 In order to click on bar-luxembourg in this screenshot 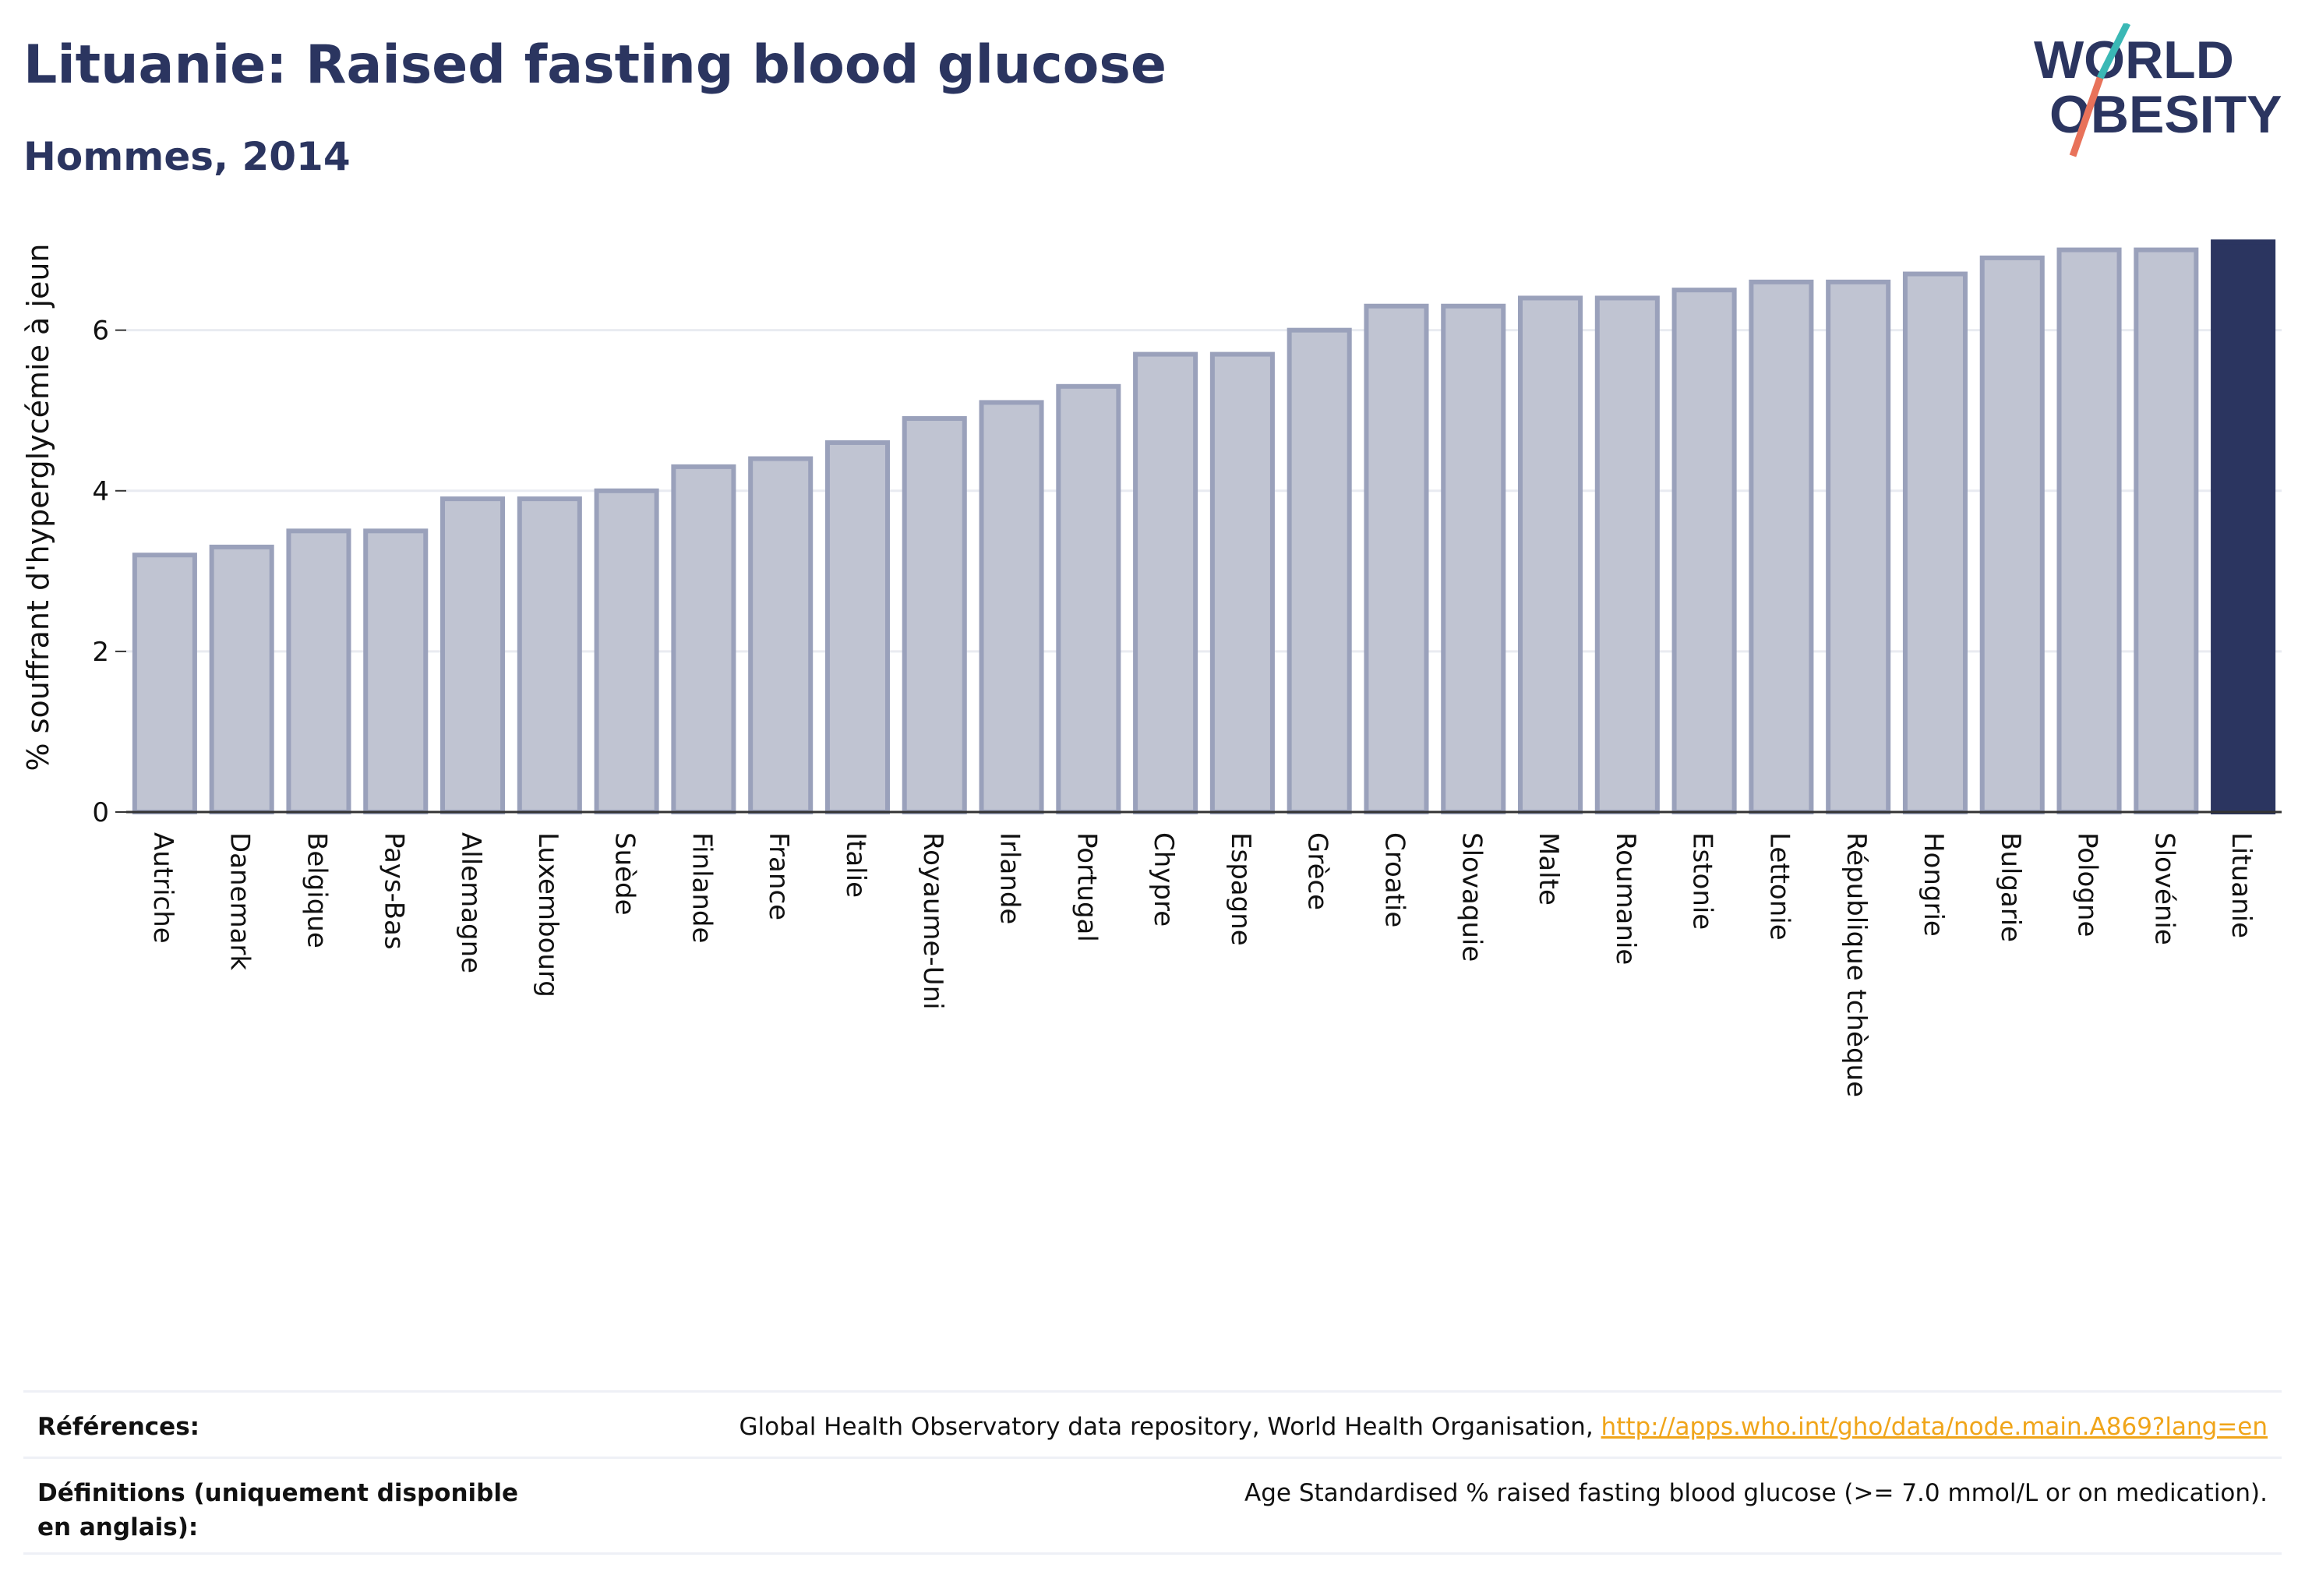, I will do `click(549, 655)`.